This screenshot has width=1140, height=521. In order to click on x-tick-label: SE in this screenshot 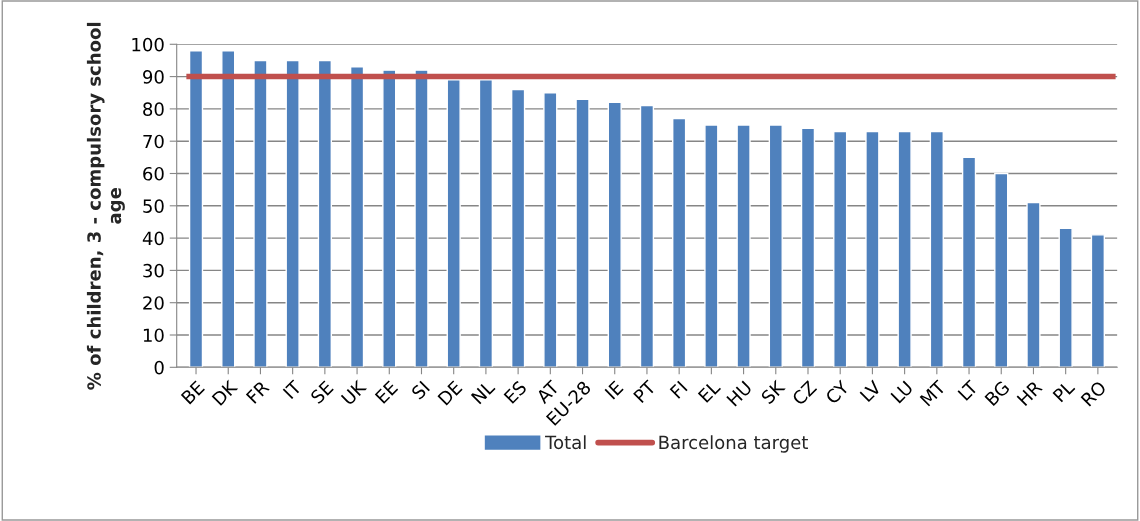, I will do `click(321, 392)`.